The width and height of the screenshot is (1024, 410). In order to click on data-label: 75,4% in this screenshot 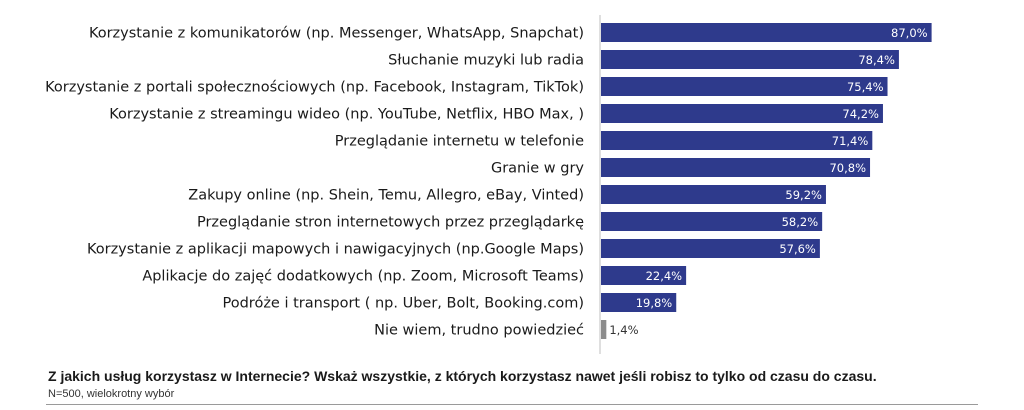, I will do `click(865, 87)`.